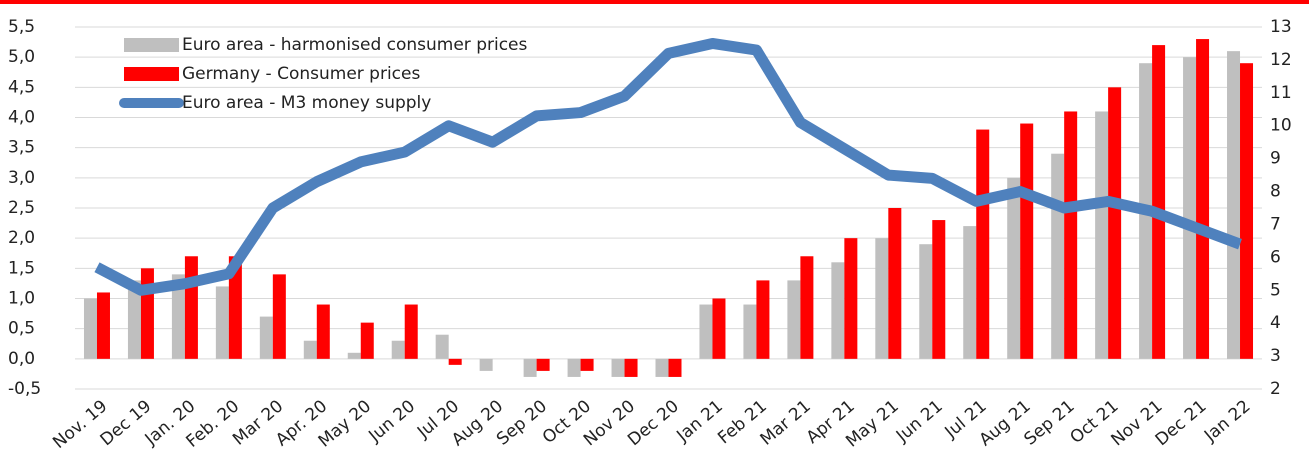 This screenshot has width=1309, height=474. Describe the element at coordinates (24, 389) in the screenshot. I see `y-tick-label: -0,5` at that location.